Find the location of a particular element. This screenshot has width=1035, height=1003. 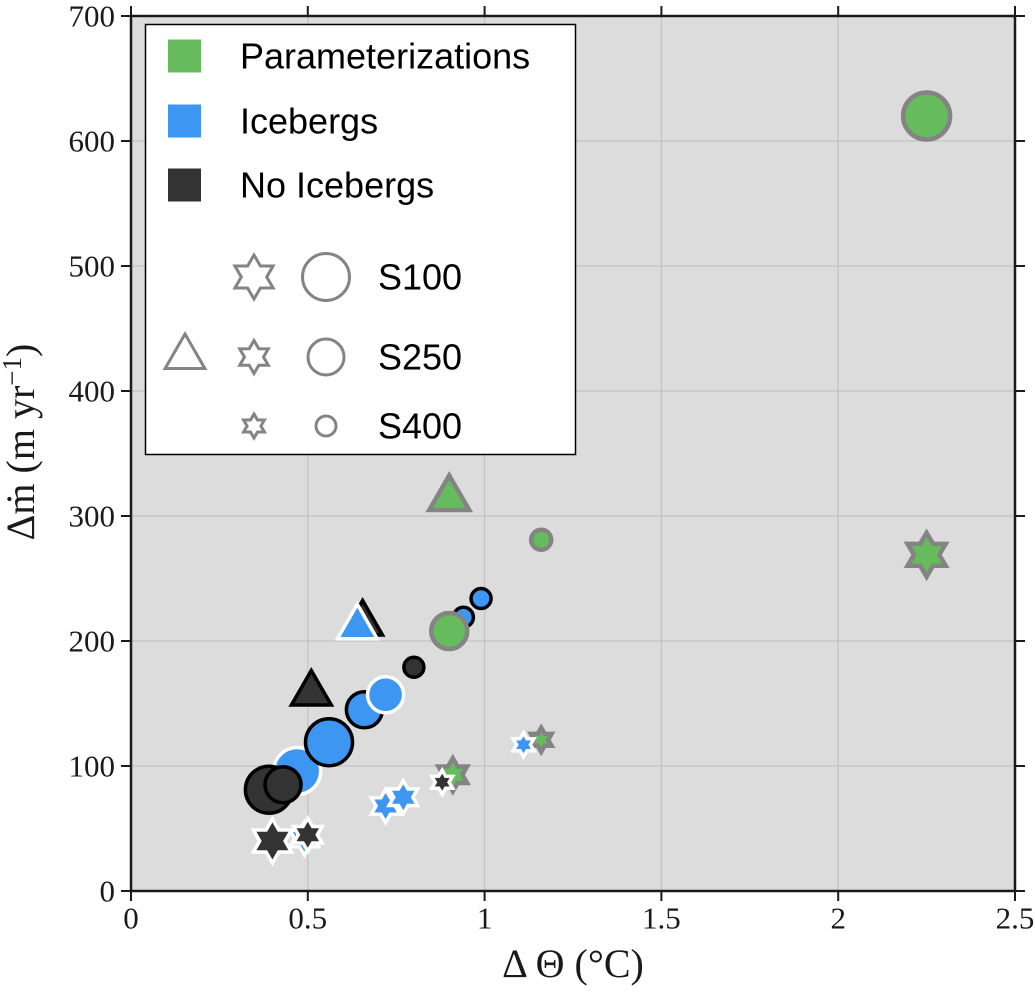

legend-label-s400: S400 is located at coordinates (420, 426).